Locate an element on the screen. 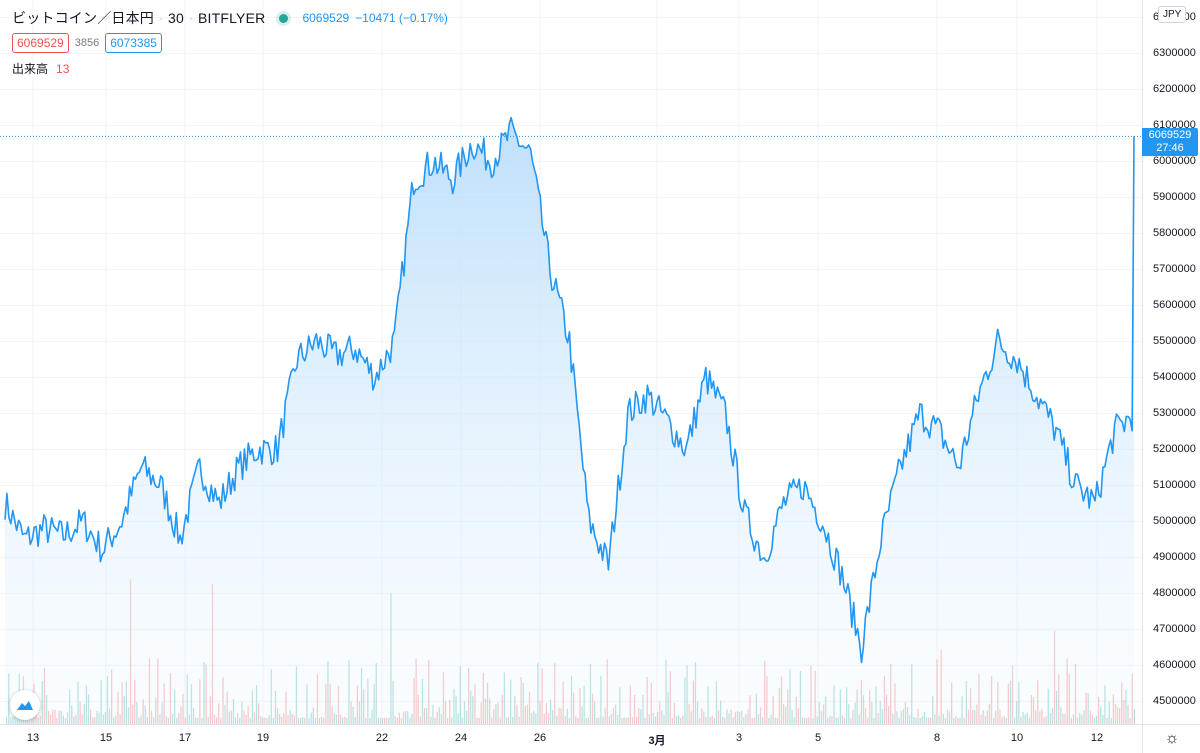 The image size is (1200, 753). y-tick-label: 6300000 is located at coordinates (1174, 53).